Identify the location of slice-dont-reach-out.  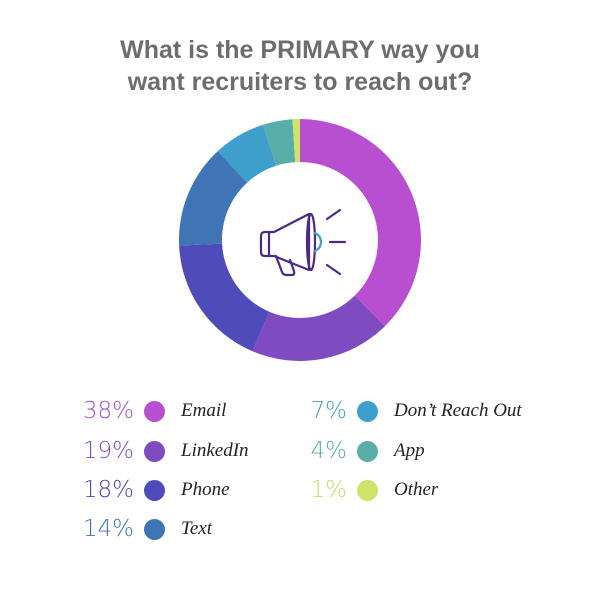
(247, 153).